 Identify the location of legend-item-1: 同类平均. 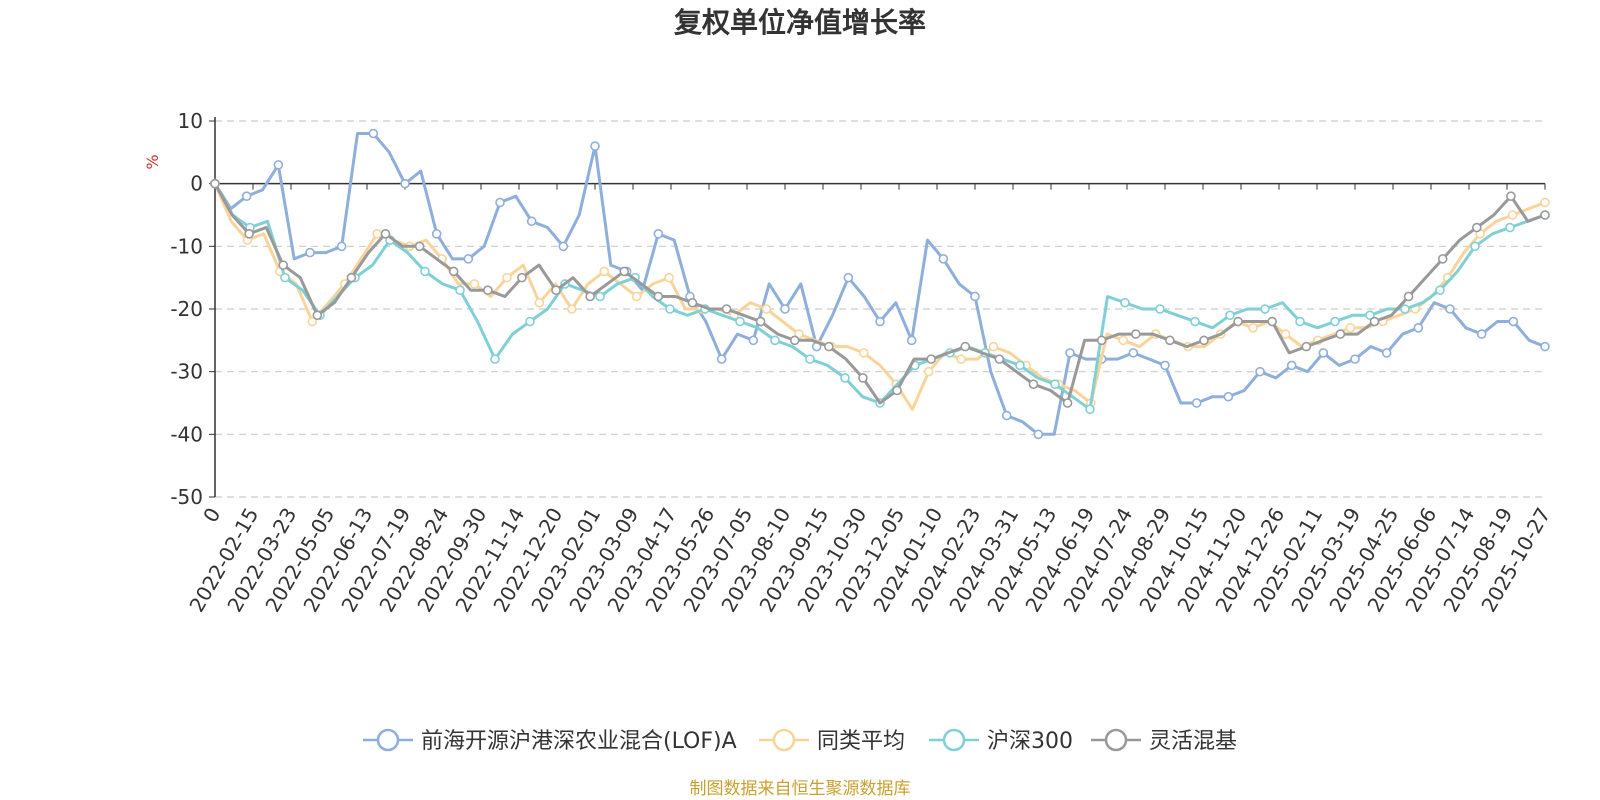
(832, 741).